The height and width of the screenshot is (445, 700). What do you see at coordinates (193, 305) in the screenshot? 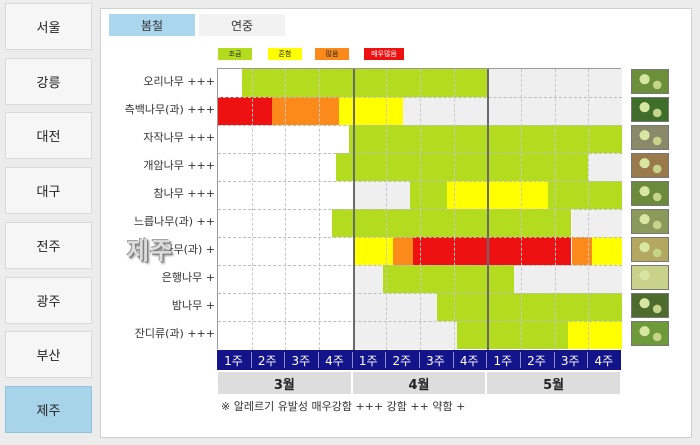
I see `plant-label: 밤나무 +` at bounding box center [193, 305].